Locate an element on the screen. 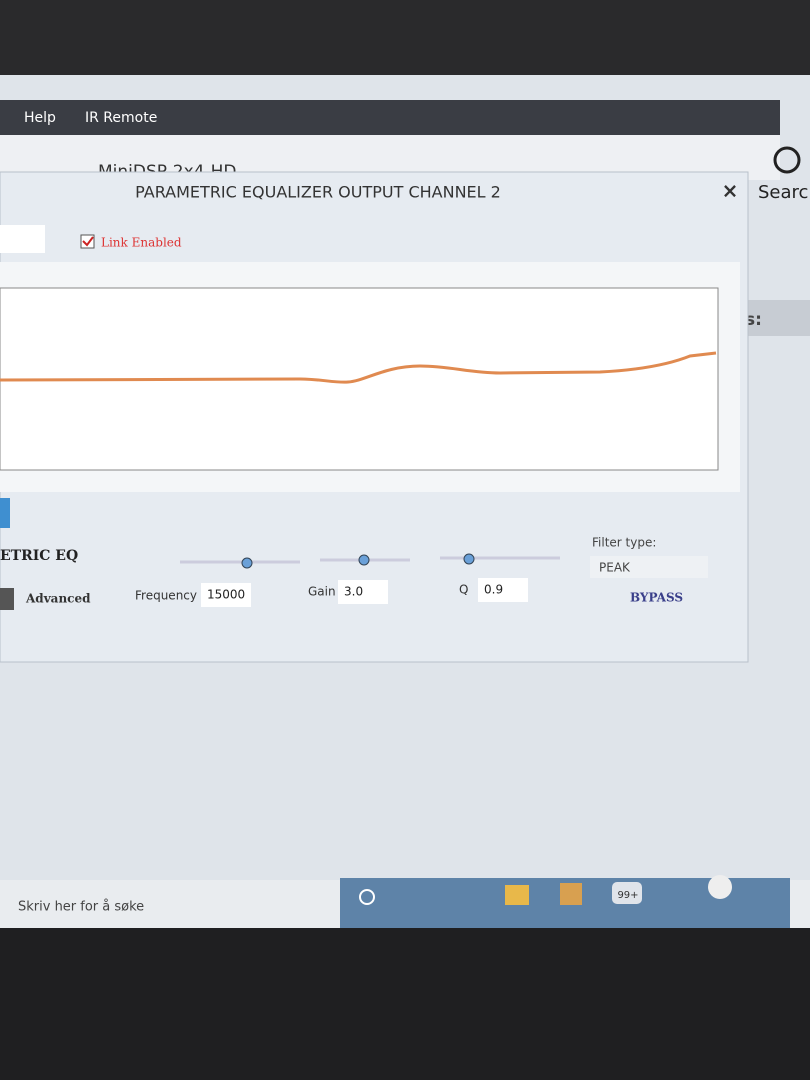  bypass-button: BYPASS is located at coordinates (656, 598).